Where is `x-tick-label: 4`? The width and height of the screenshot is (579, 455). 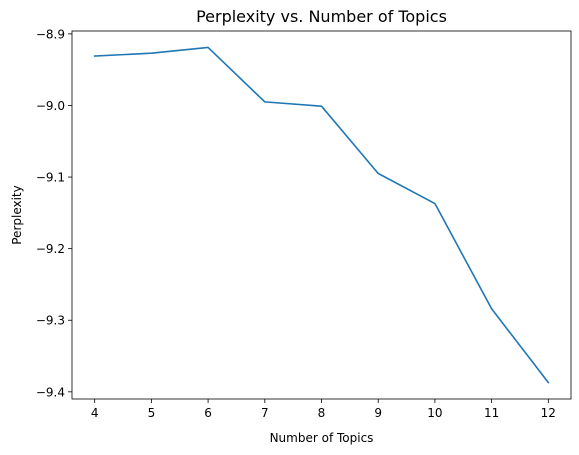
x-tick-label: 4 is located at coordinates (95, 413).